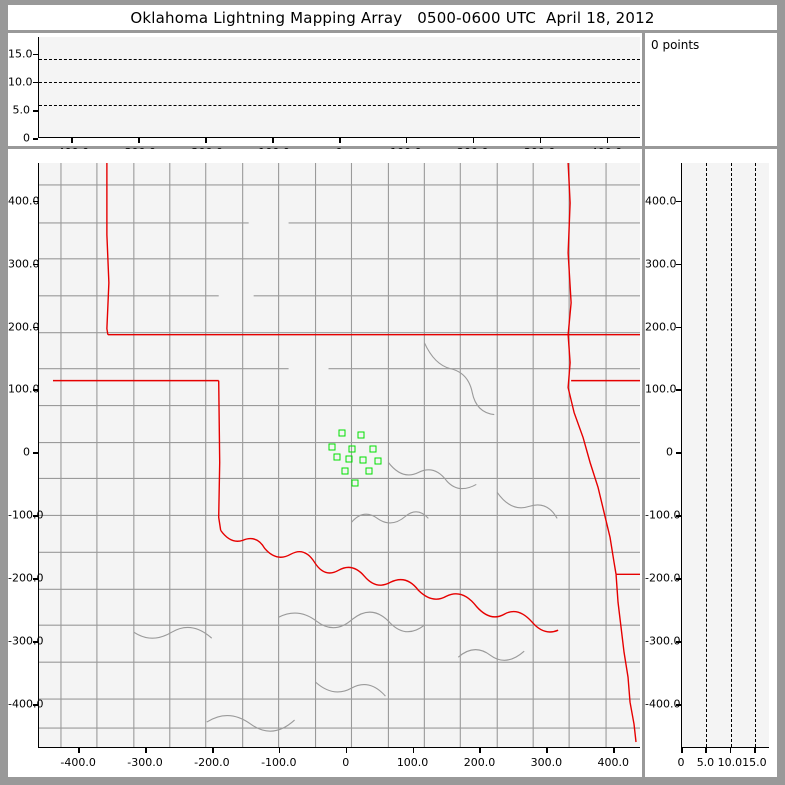  What do you see at coordinates (20, 82) in the screenshot?
I see `y-axis-tick-label: 10.0` at bounding box center [20, 82].